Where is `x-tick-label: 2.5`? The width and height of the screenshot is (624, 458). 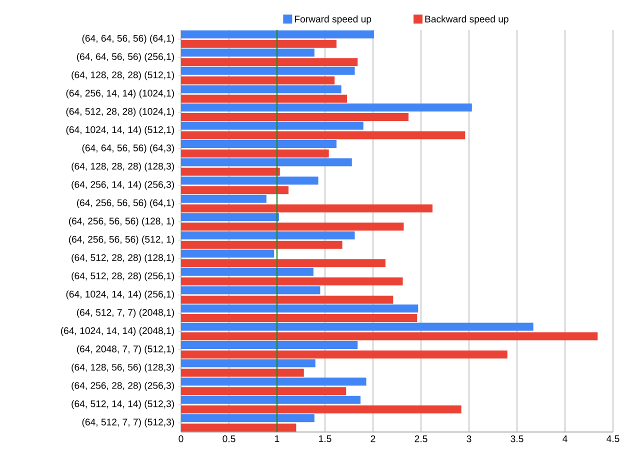
x-tick-label: 2.5 is located at coordinates (421, 438).